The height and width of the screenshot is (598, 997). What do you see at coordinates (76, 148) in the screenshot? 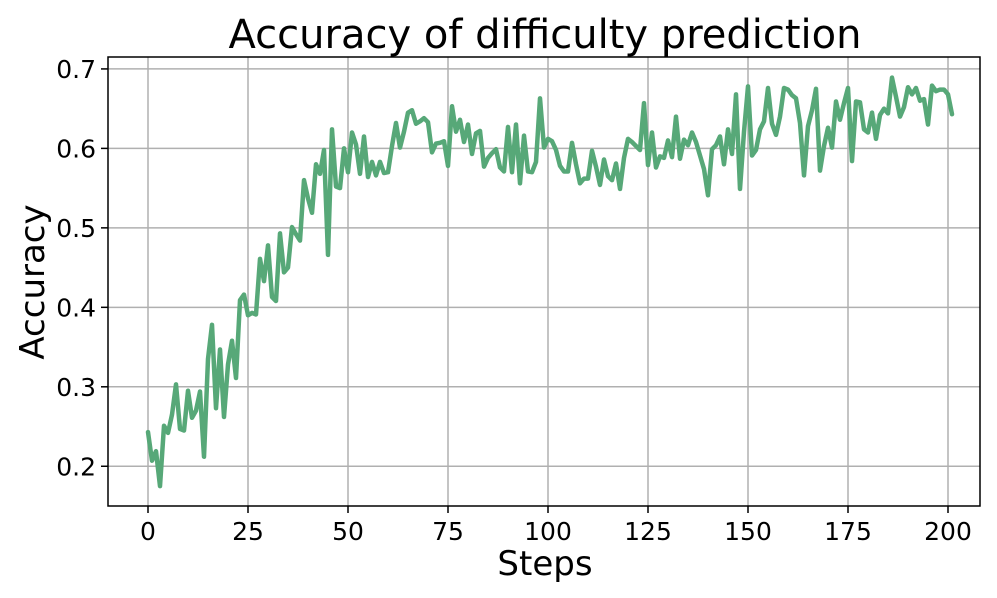
I see `y-tick-label: 0.6` at bounding box center [76, 148].